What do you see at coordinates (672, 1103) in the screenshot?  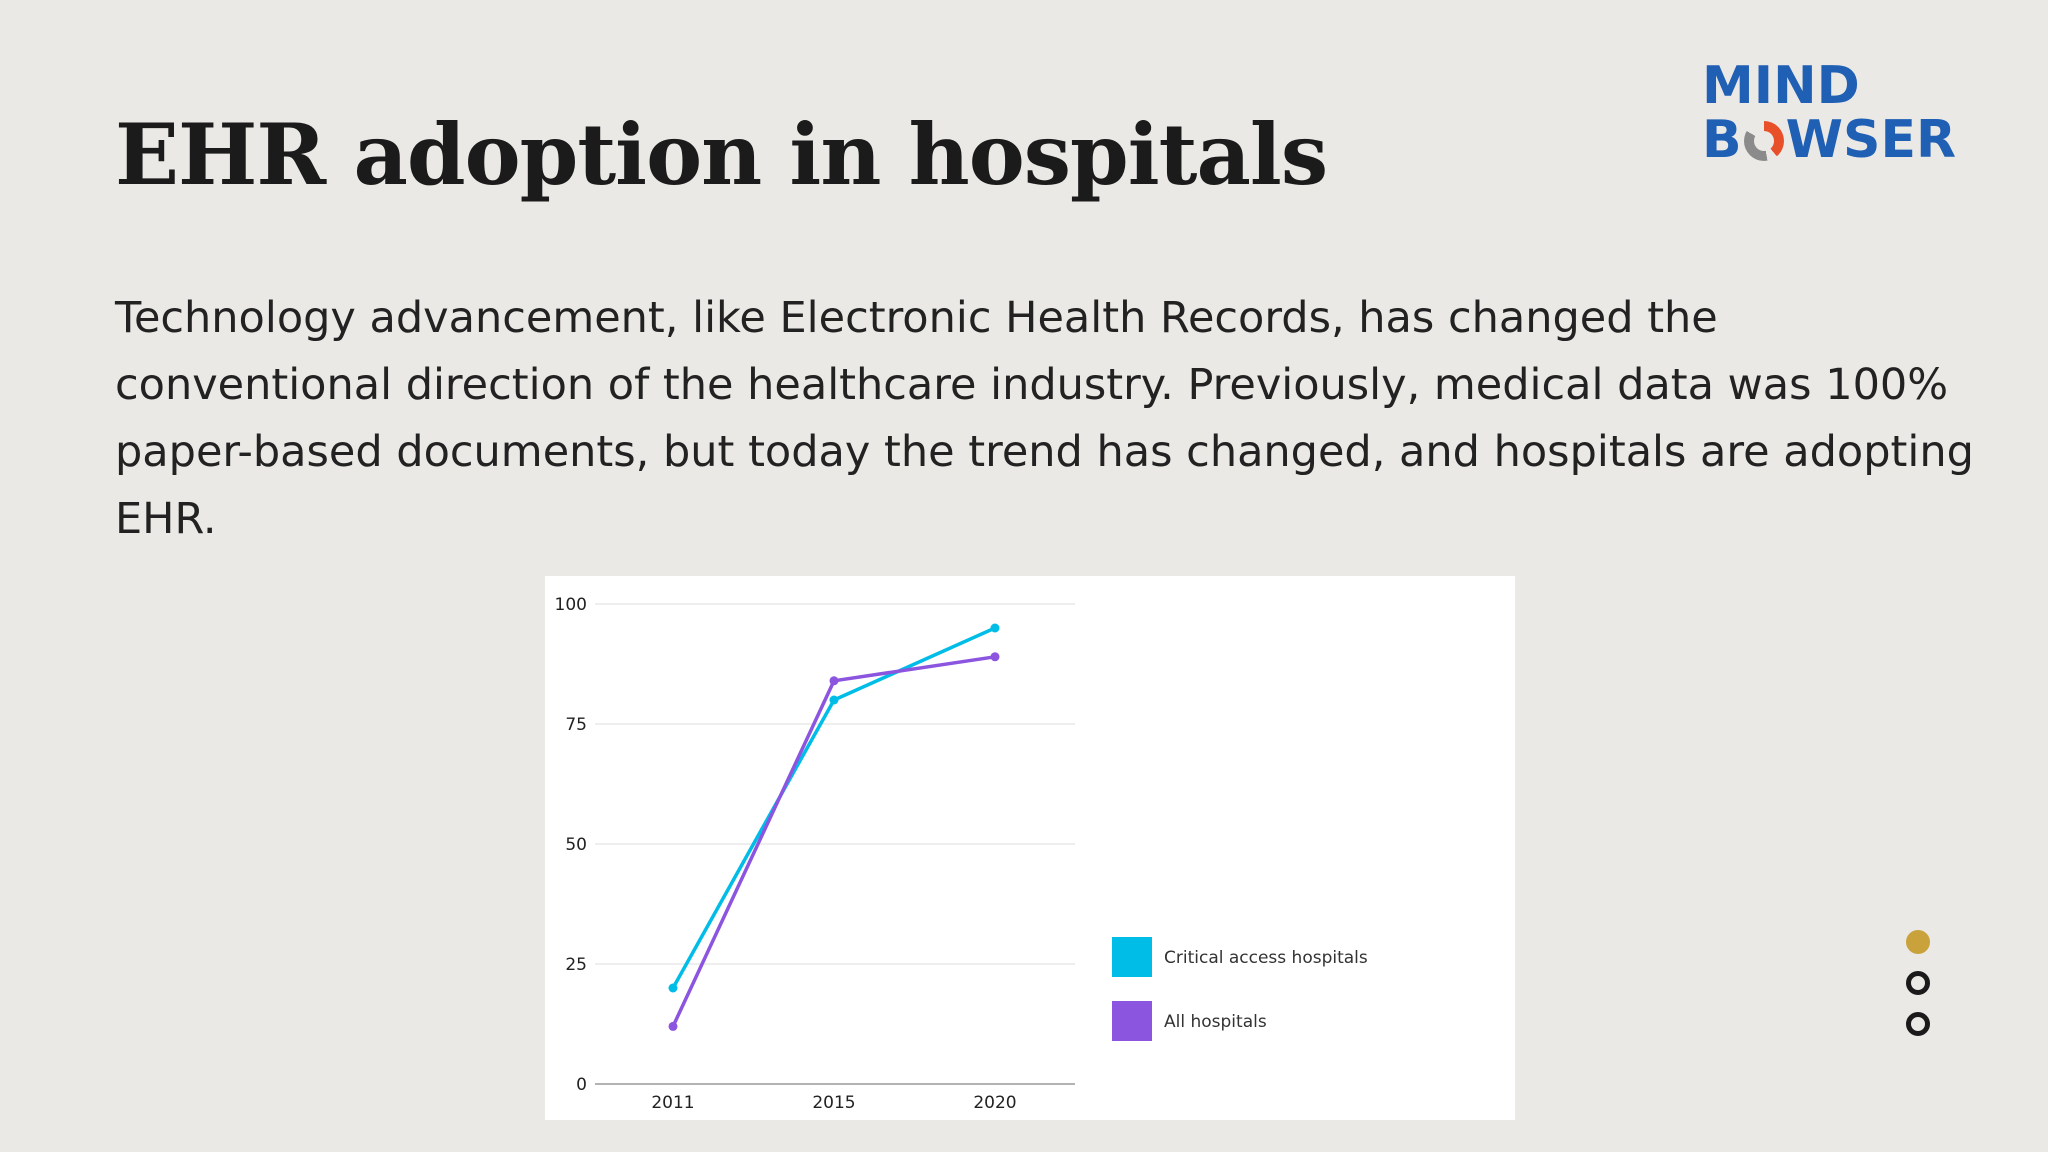 I see `x-tick-label: 2011` at bounding box center [672, 1103].